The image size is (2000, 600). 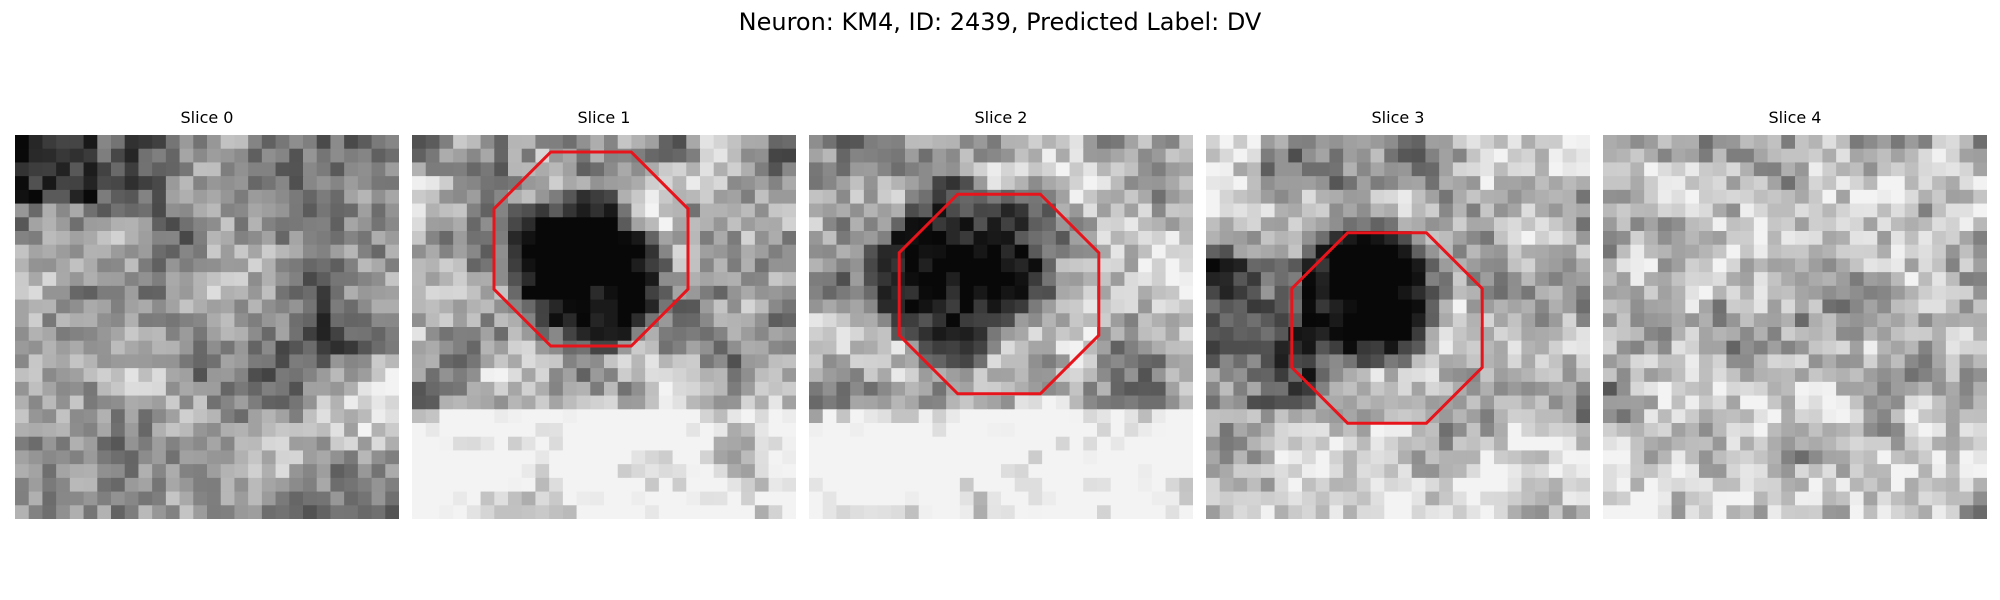 I want to click on slice-panel-2: Slice 2, so click(x=1001, y=313).